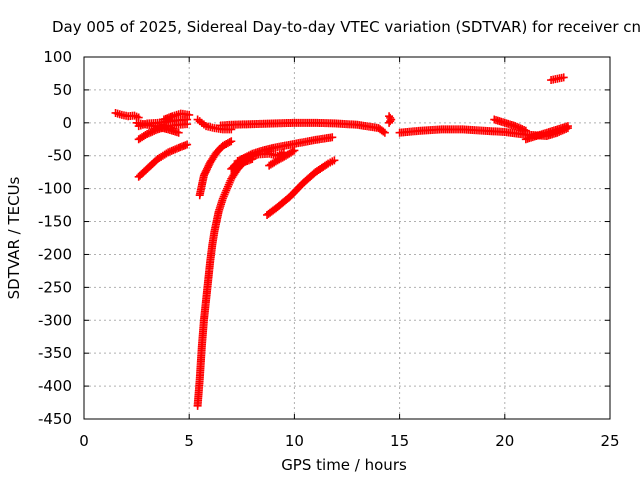 The image size is (640, 480). Describe the element at coordinates (504, 441) in the screenshot. I see `x-tick-label: 20` at that location.